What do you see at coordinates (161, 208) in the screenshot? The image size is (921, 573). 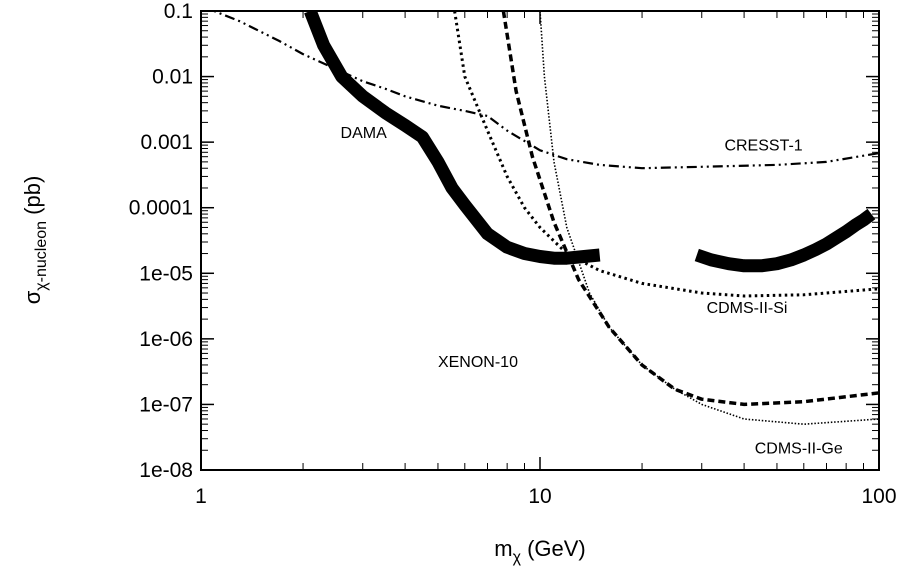 I see `y-tick-label: 0.0001` at bounding box center [161, 208].